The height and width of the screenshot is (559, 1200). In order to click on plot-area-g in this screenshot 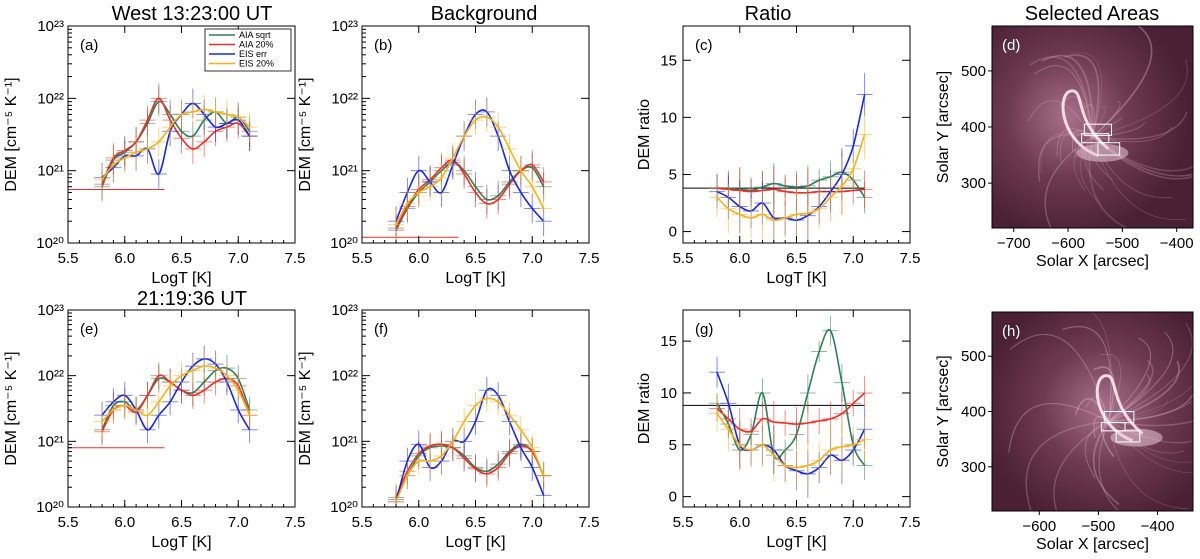, I will do `click(778, 407)`.